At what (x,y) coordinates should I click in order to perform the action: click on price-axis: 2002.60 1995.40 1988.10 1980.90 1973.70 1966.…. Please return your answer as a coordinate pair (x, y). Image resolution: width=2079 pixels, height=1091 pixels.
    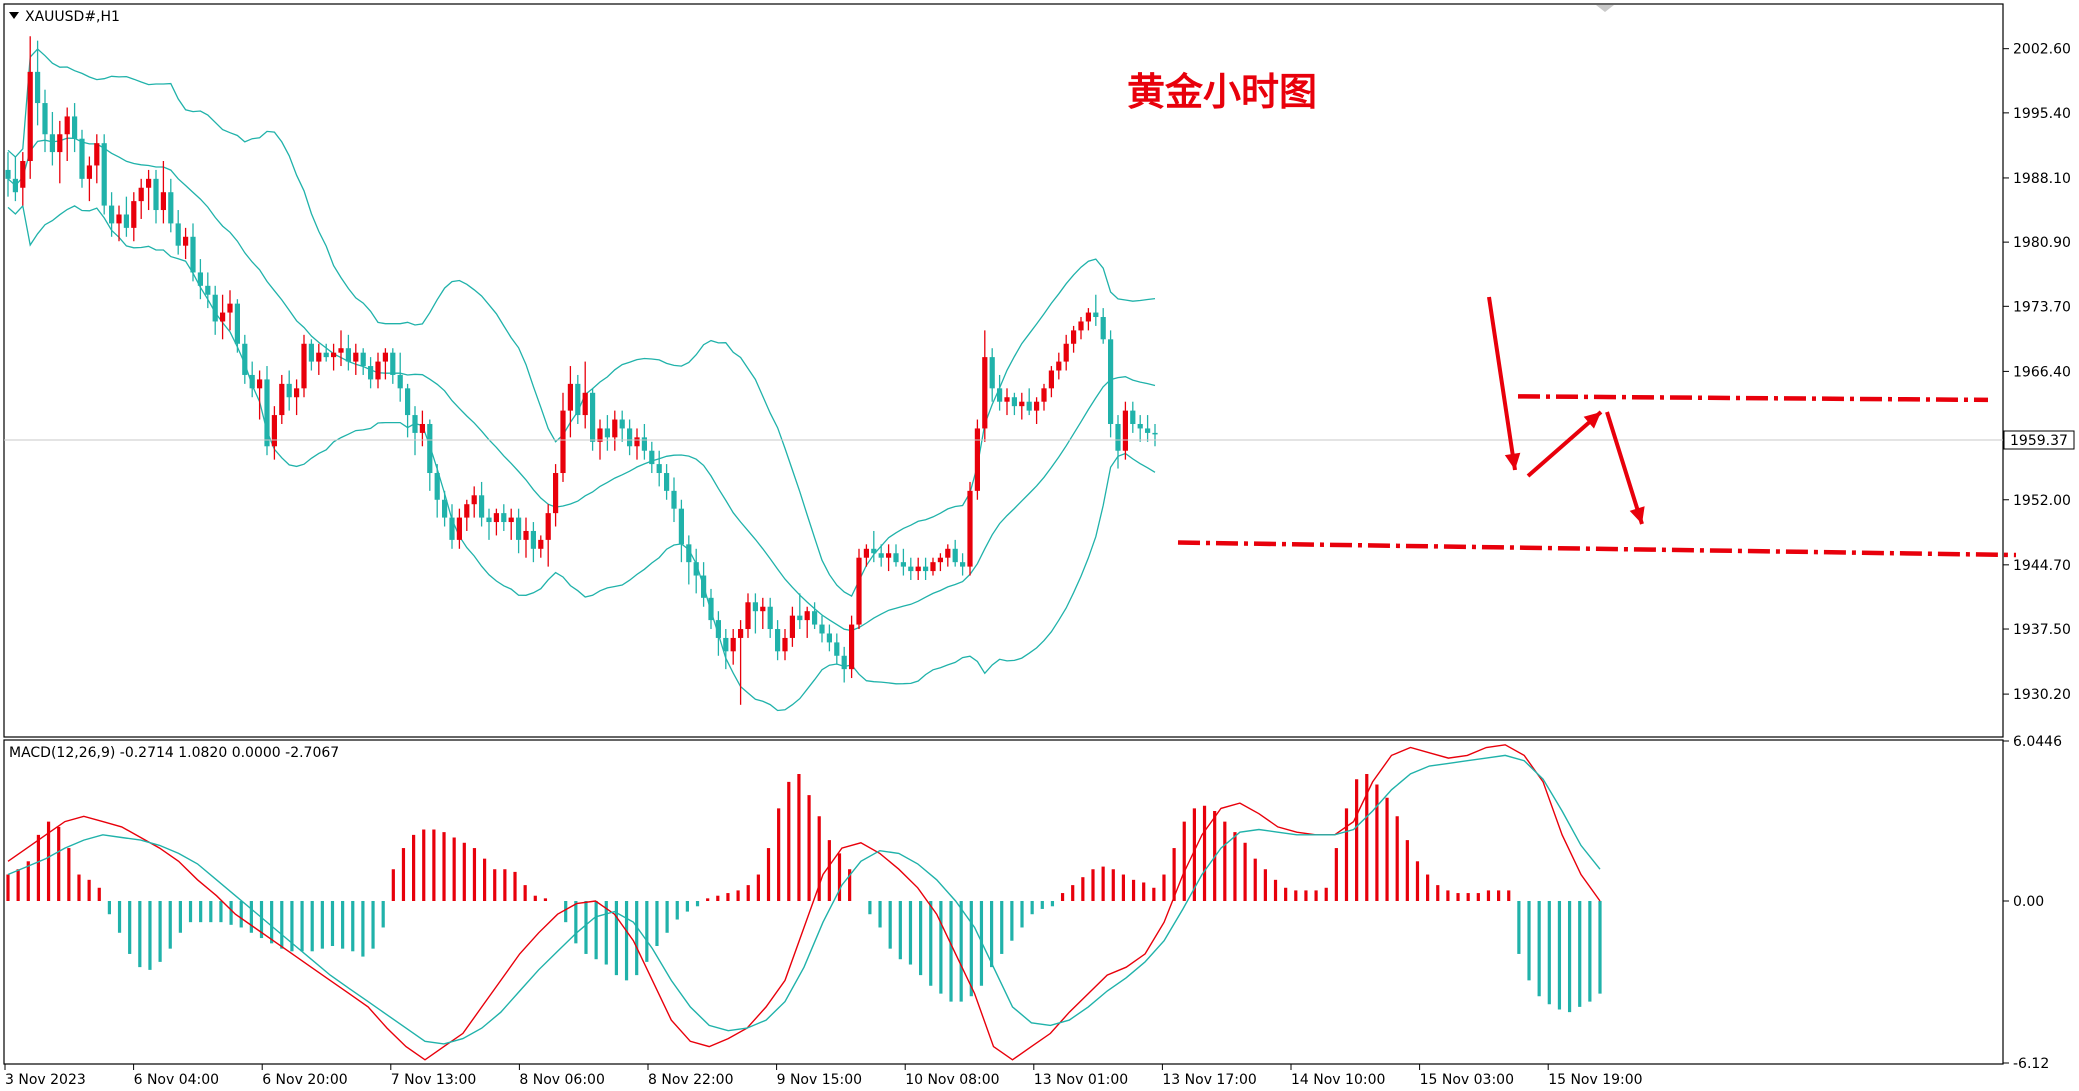
    Looking at the image, I should click on (2037, 372).